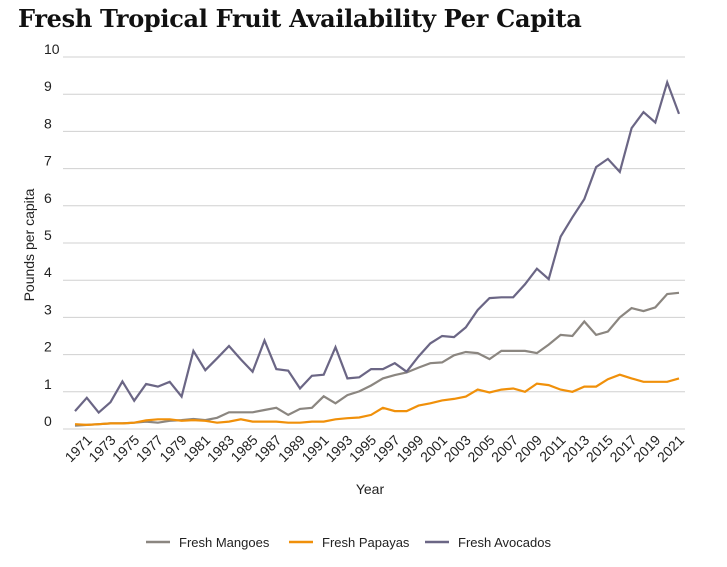 This screenshot has width=727, height=567. Describe the element at coordinates (370, 489) in the screenshot. I see `x-axis-label: Year` at that location.